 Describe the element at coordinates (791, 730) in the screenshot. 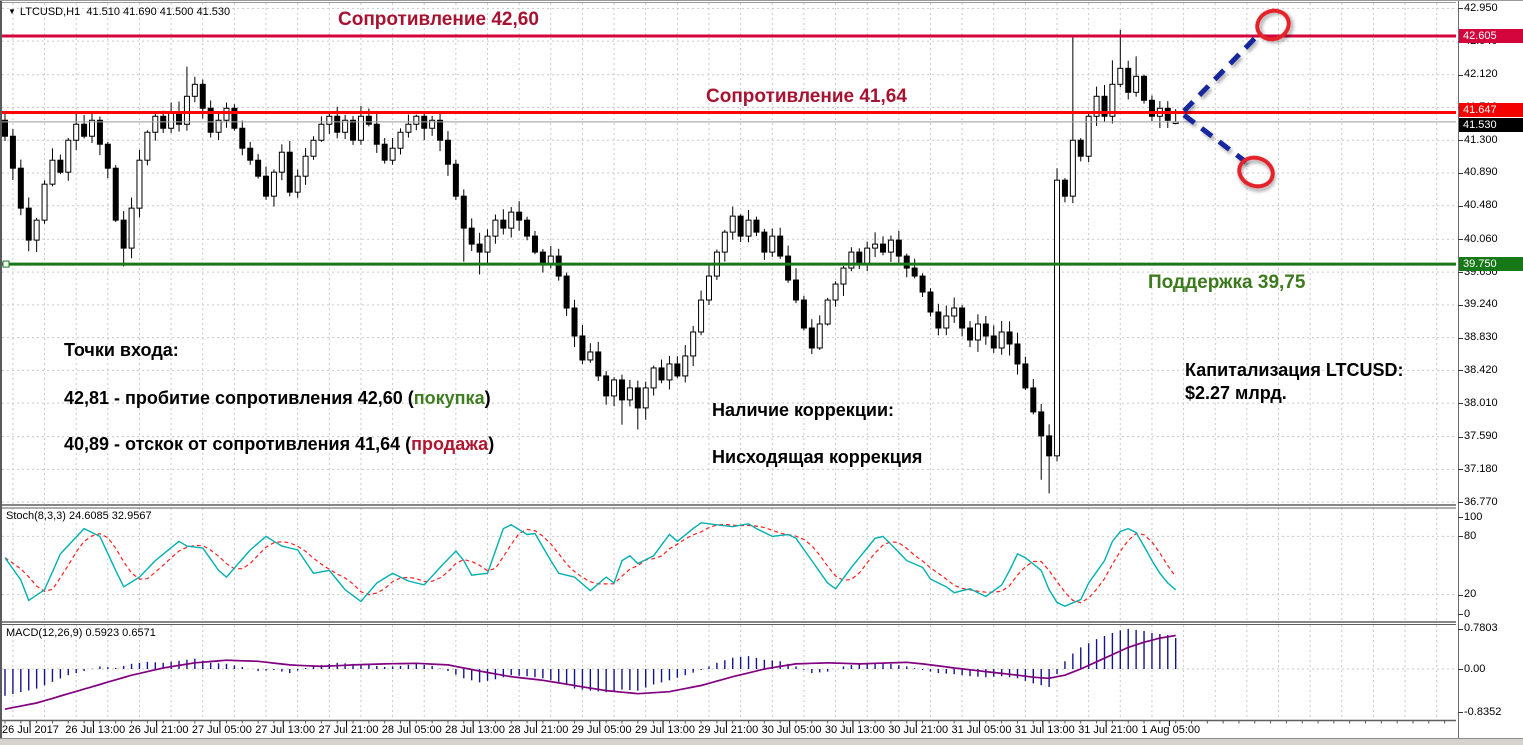

I see `time-tick: 30 Jul 05:00` at that location.